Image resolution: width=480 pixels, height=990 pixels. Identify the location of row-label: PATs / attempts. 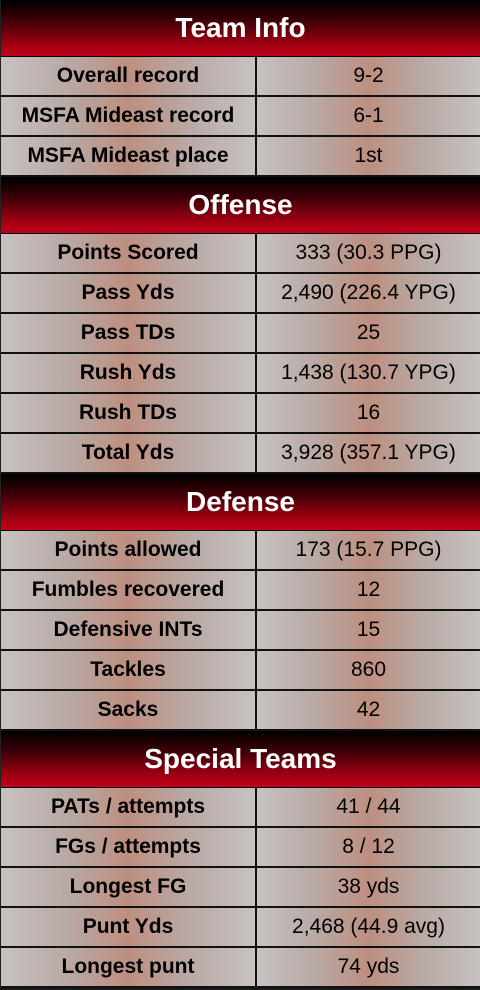
(129, 807).